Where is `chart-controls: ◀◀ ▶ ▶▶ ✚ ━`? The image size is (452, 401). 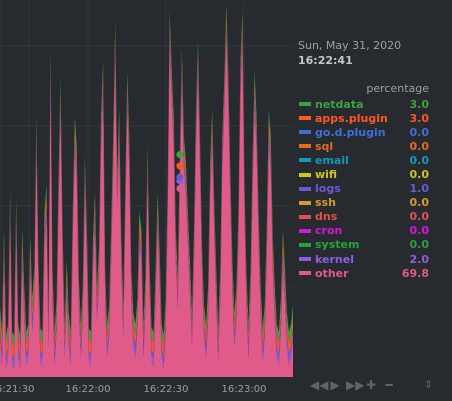
chart-controls: ◀◀ ▶ ▶▶ ✚ ━ is located at coordinates (353, 385).